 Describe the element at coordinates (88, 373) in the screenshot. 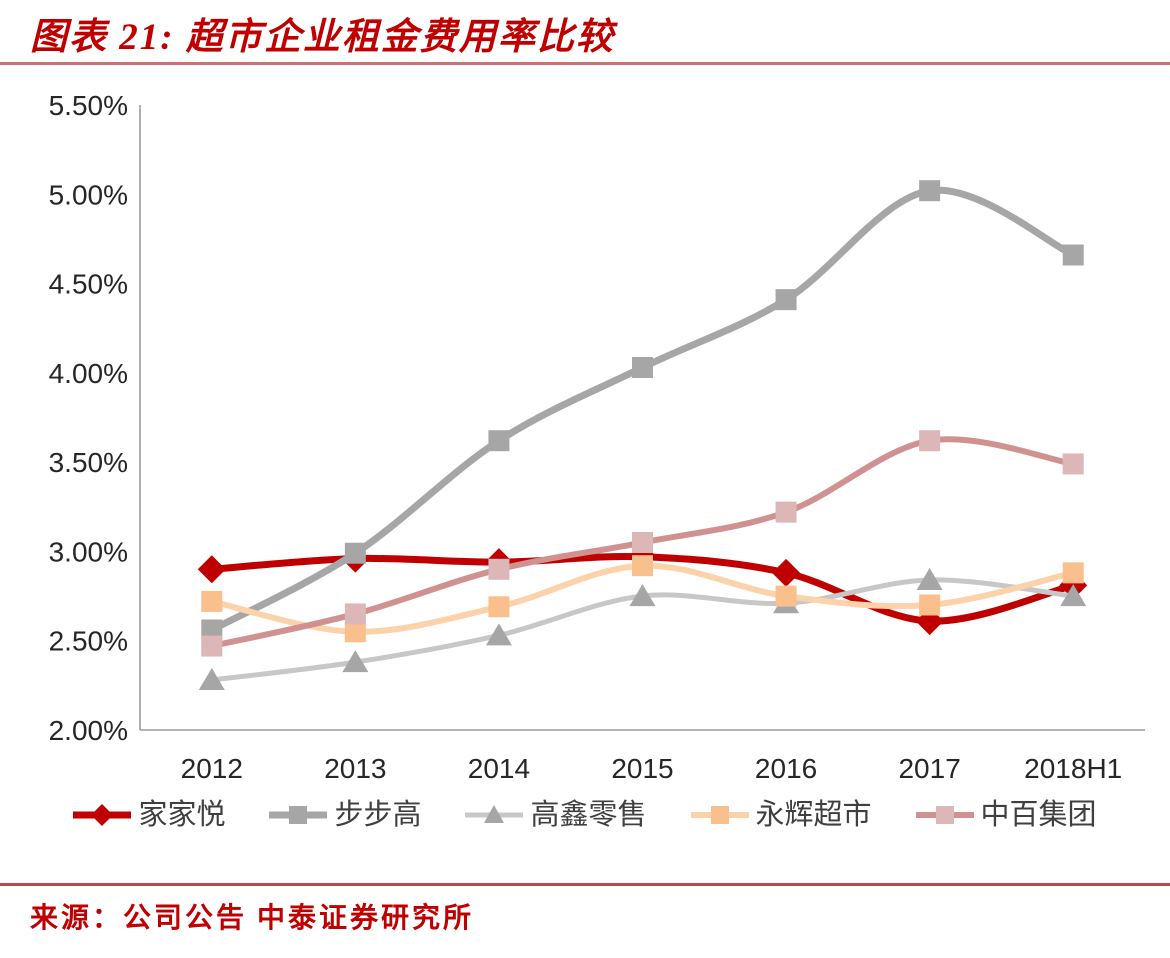

I see `y-tick-label: 4.00%` at that location.